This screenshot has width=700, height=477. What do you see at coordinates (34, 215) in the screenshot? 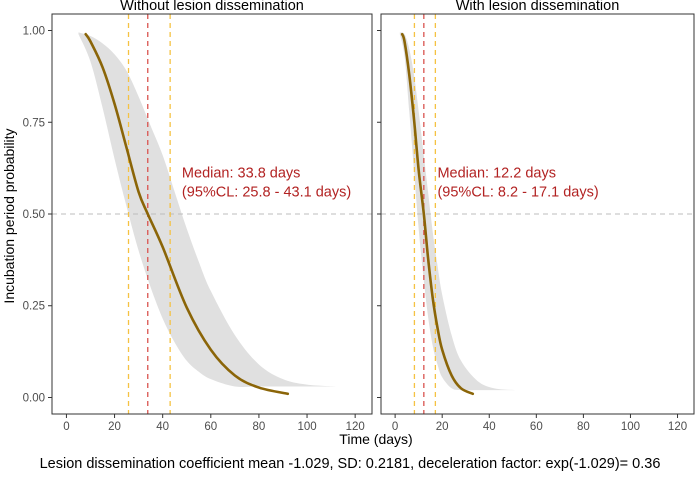
I see `y-tick-label: 0.50` at bounding box center [34, 215].